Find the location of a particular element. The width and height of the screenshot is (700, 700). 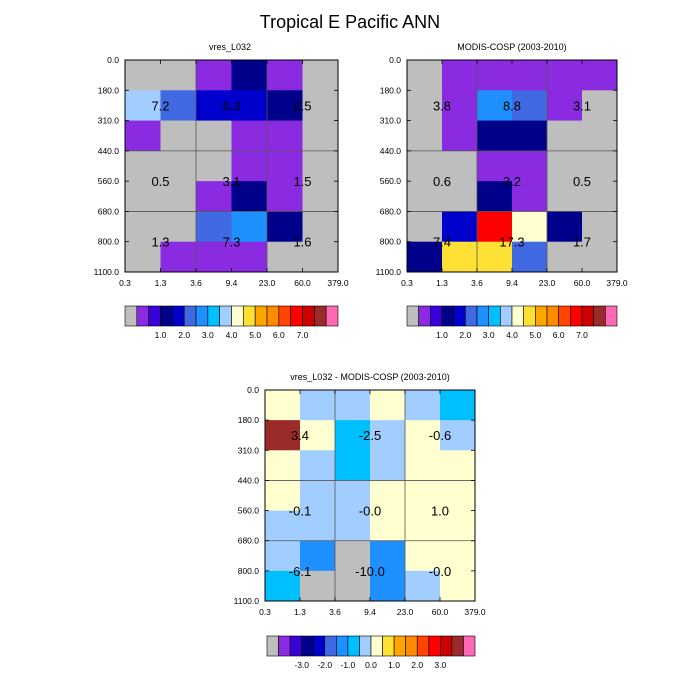

block-value-label: 3.1 is located at coordinates (582, 105).